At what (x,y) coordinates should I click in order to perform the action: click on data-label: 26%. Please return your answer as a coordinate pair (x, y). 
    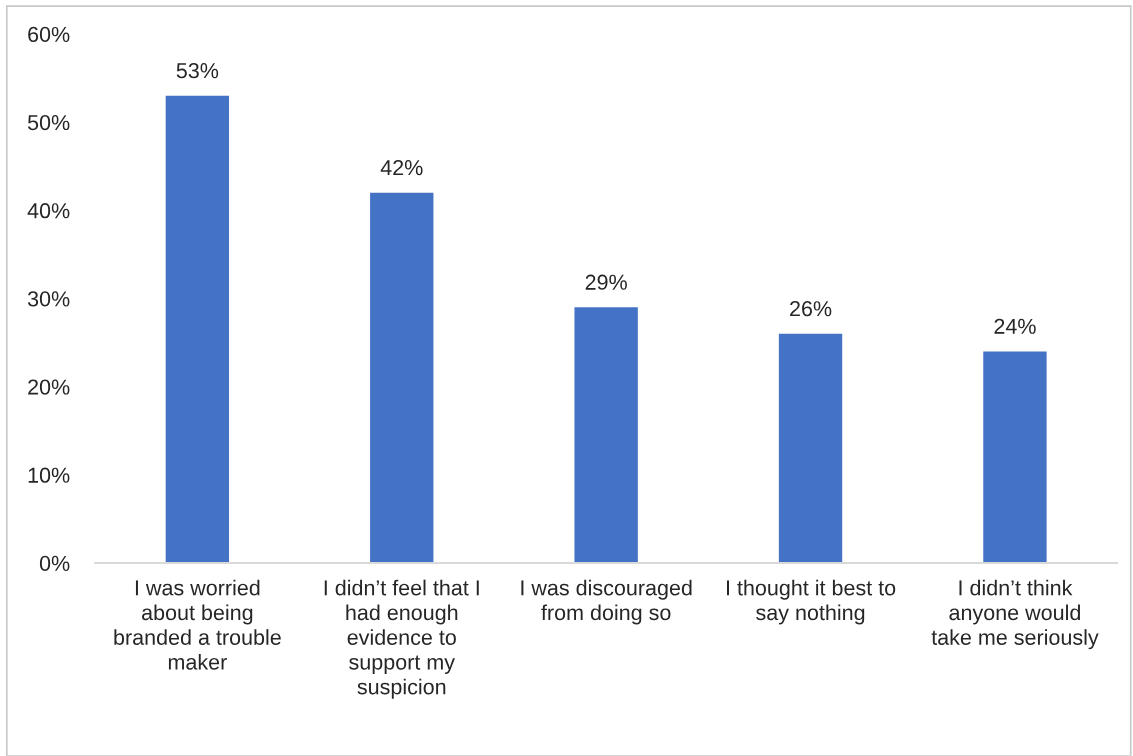
    Looking at the image, I should click on (811, 309).